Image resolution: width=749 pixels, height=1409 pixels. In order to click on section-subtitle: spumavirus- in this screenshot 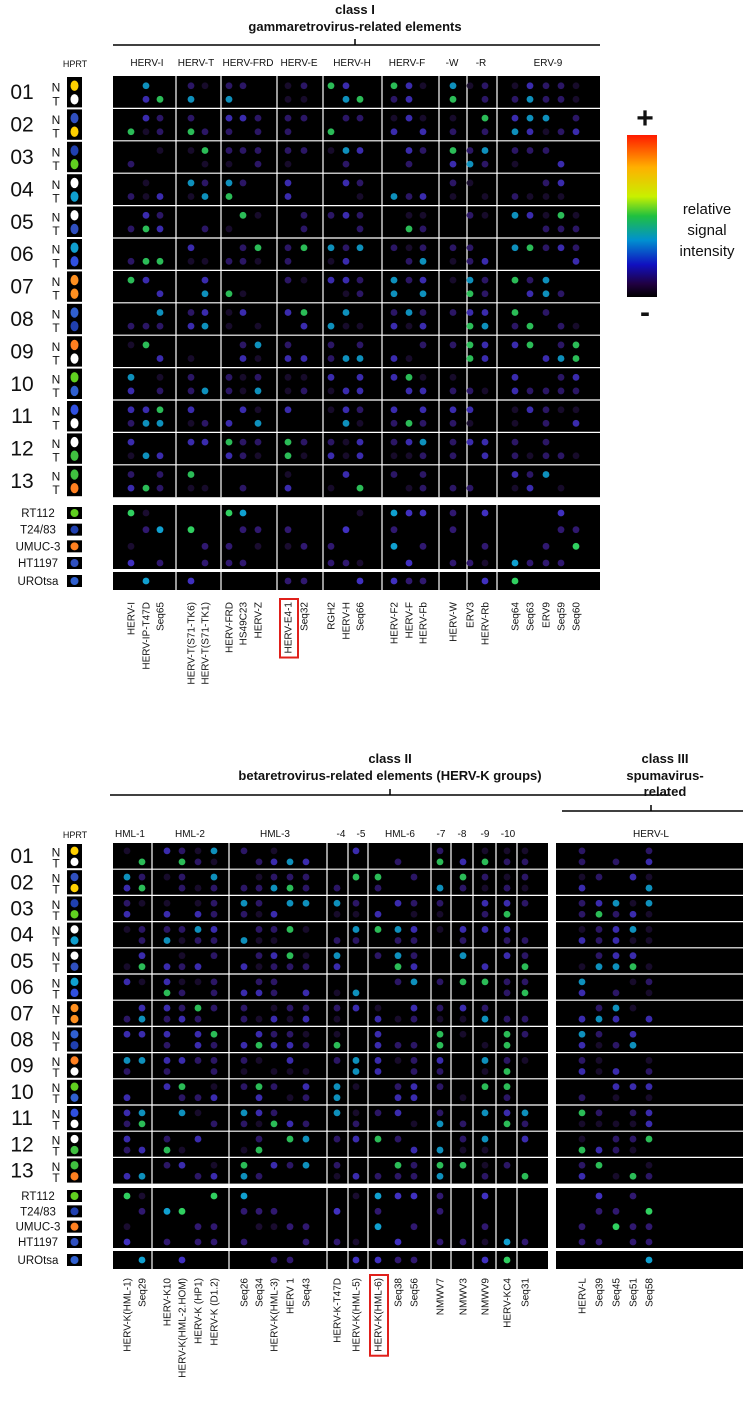, I will do `click(664, 775)`.